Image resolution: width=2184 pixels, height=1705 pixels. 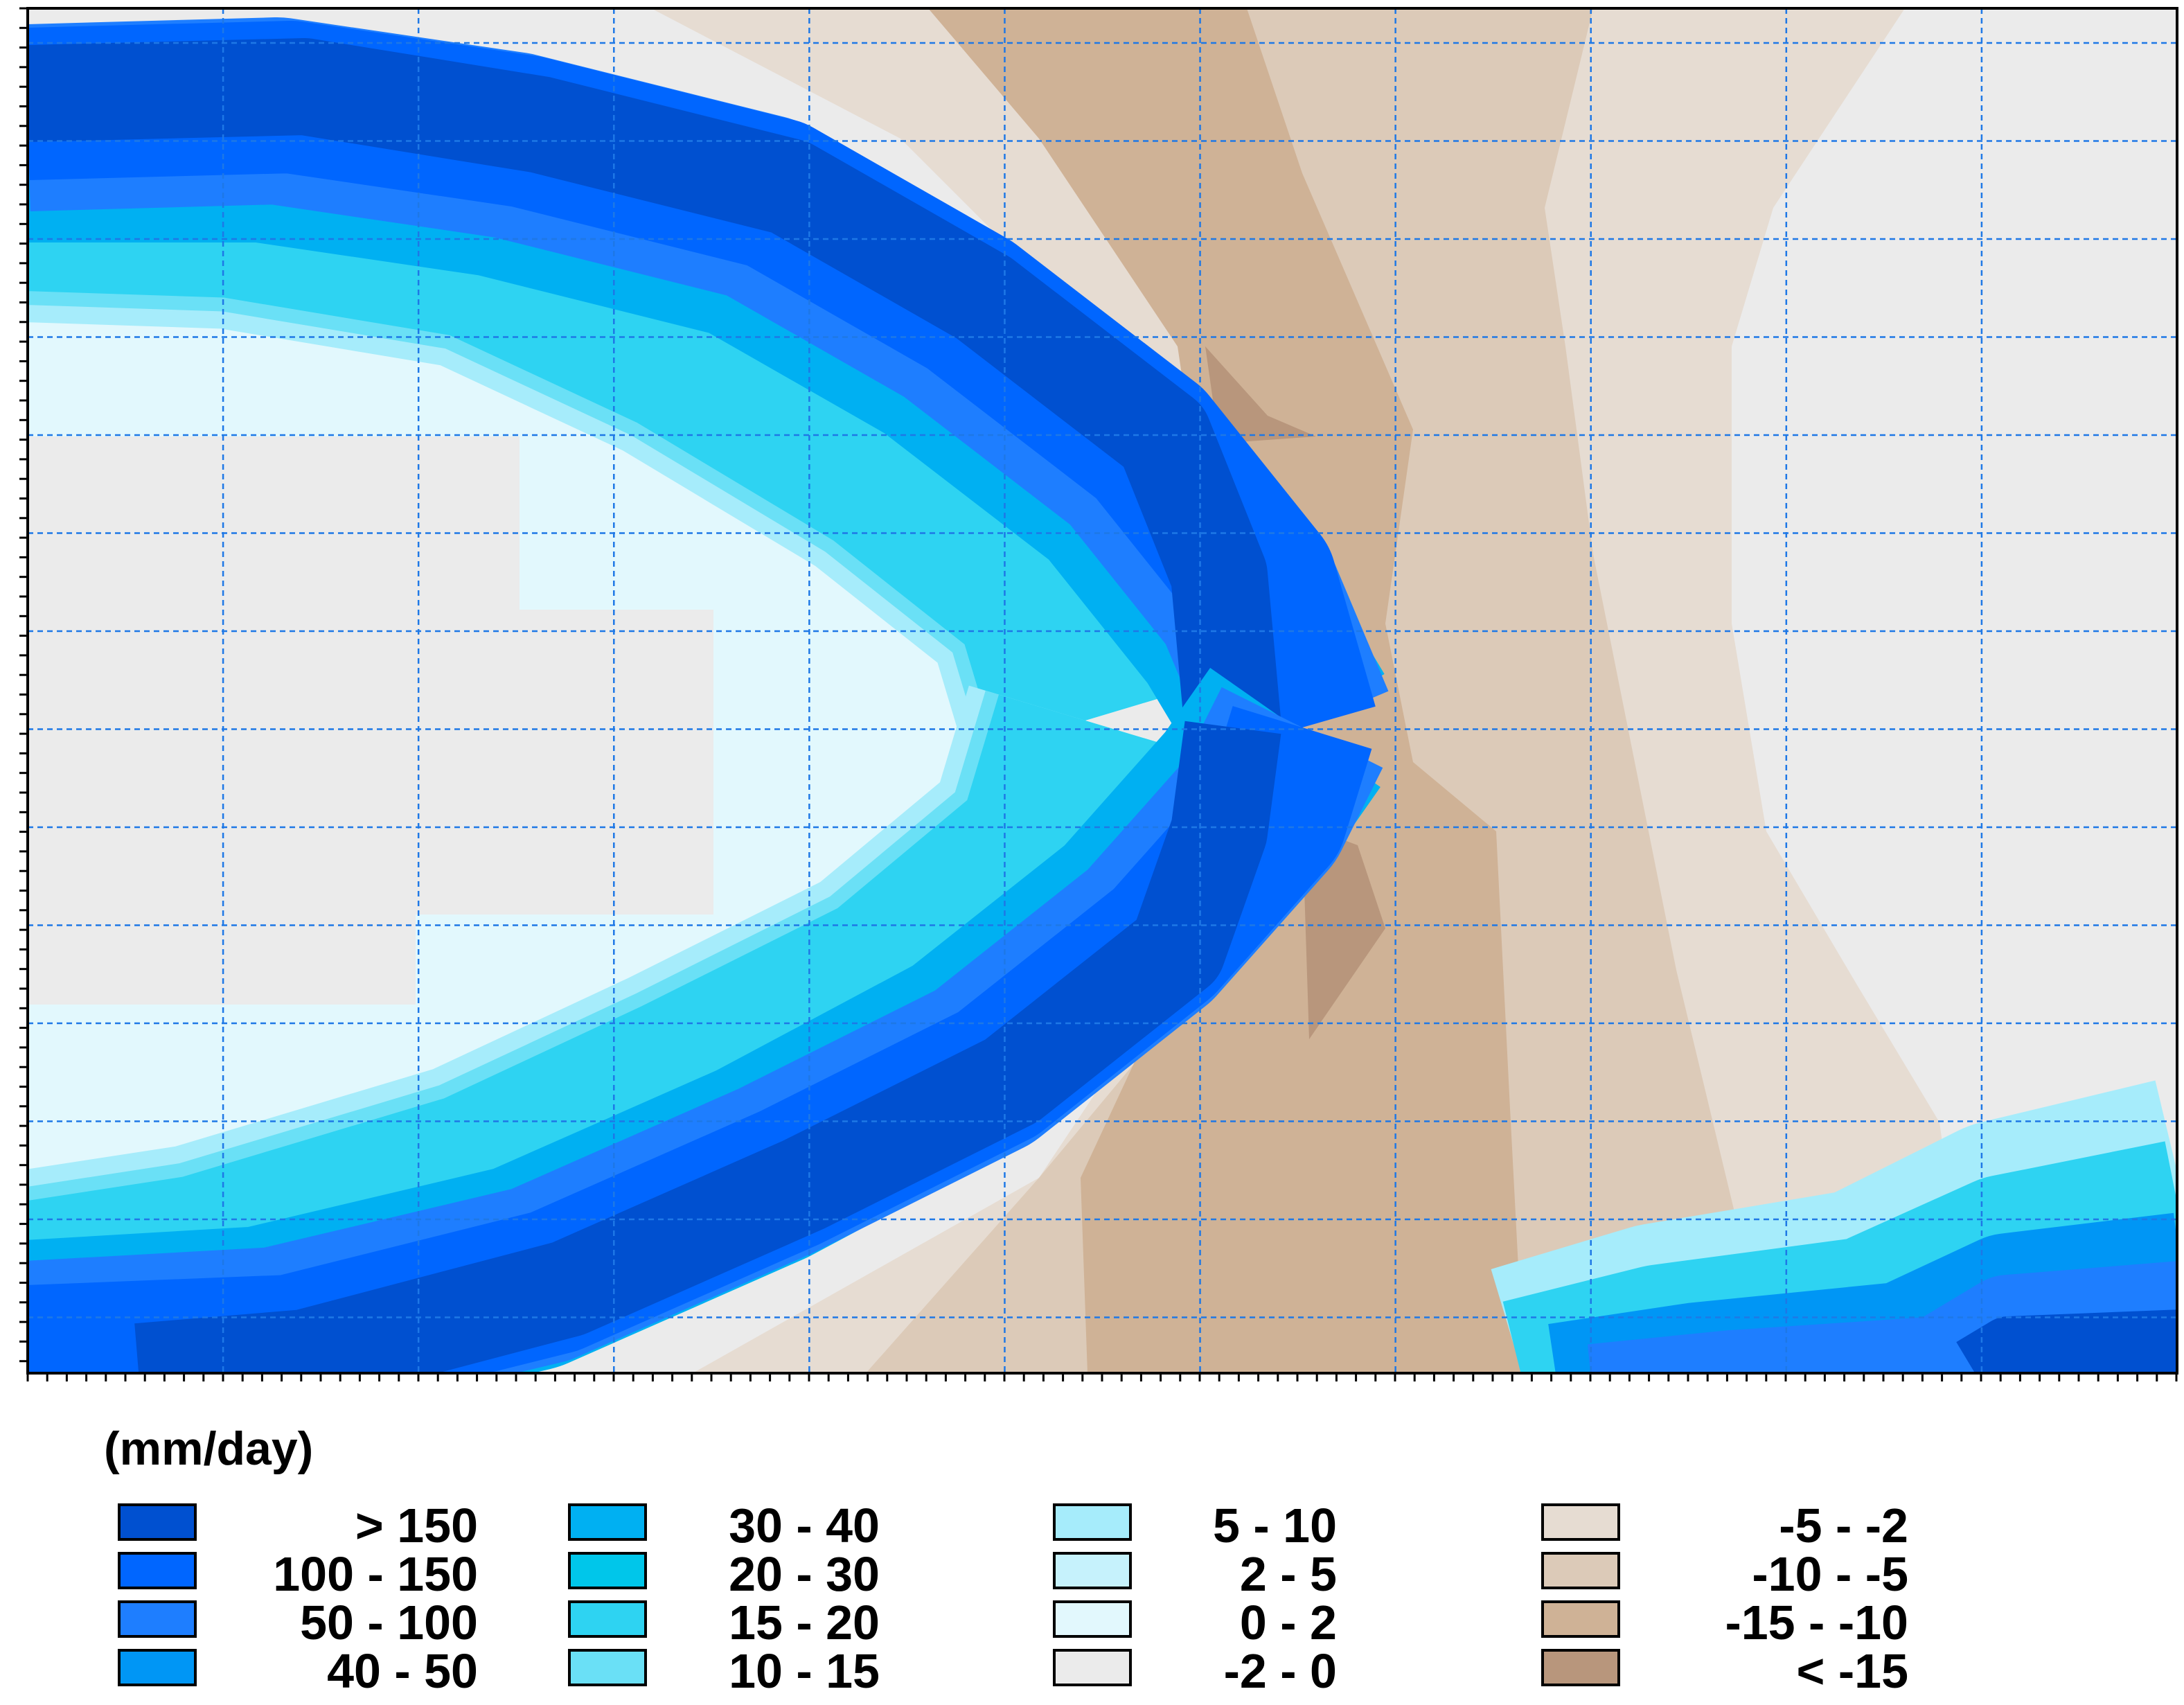 What do you see at coordinates (724, 1671) in the screenshot?
I see `legend-item: 10 - 15` at bounding box center [724, 1671].